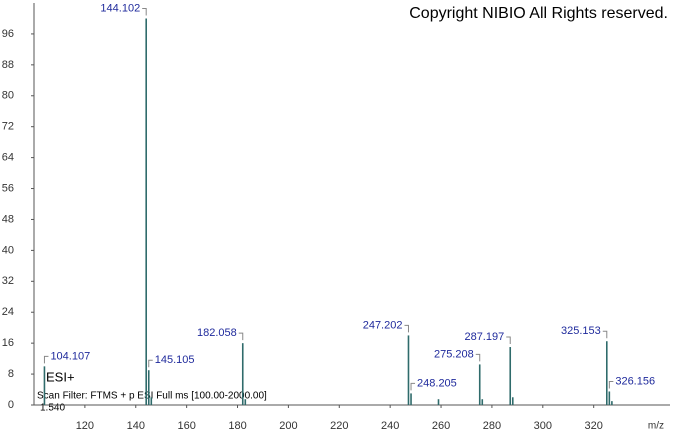 Image resolution: width=674 pixels, height=434 pixels. Describe the element at coordinates (454, 354) in the screenshot. I see `peak-label: 275.208` at that location.